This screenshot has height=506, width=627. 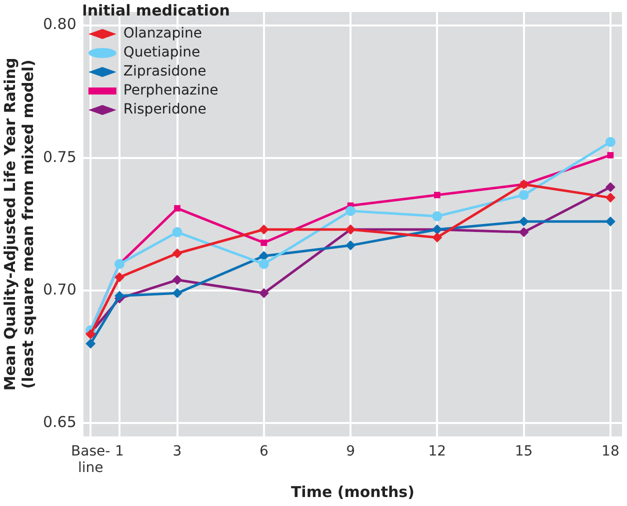 What do you see at coordinates (59, 422) in the screenshot?
I see `y-tick-label: 0.65` at bounding box center [59, 422].